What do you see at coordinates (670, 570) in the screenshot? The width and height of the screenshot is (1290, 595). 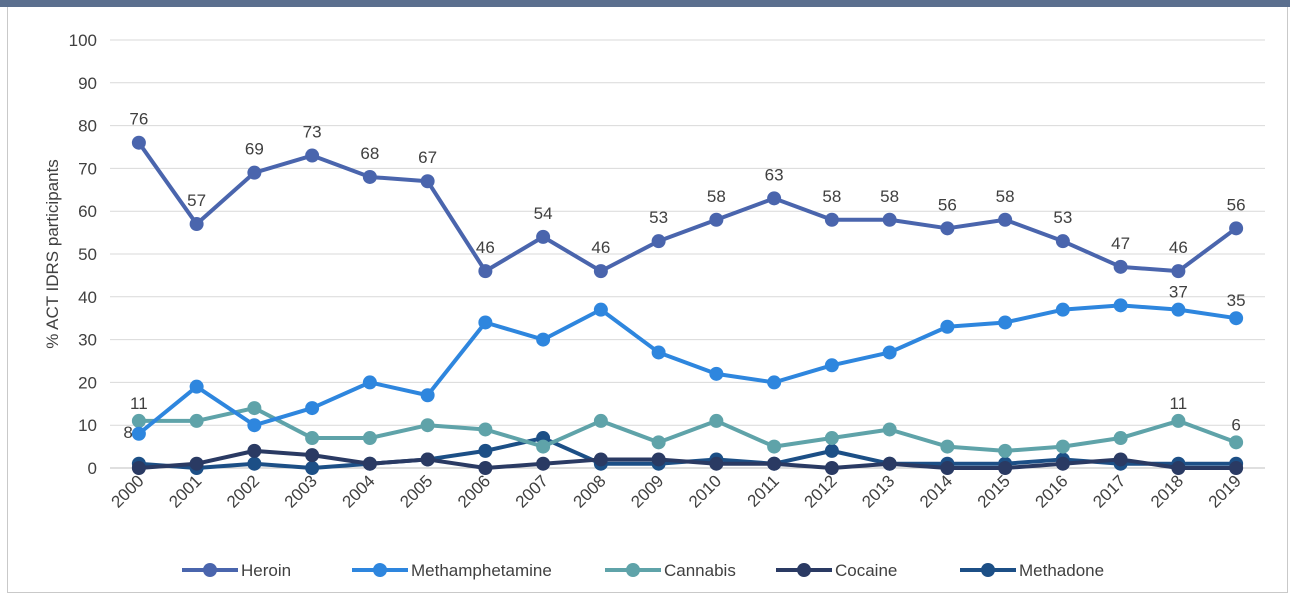 I see `legend-item-cannabis: Cannabis` at bounding box center [670, 570].